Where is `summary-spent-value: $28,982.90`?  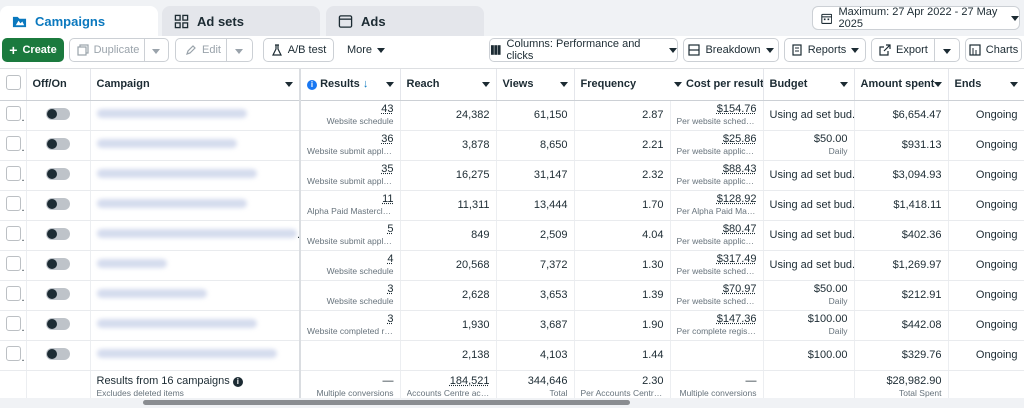 summary-spent-value: $28,982.90 is located at coordinates (914, 381).